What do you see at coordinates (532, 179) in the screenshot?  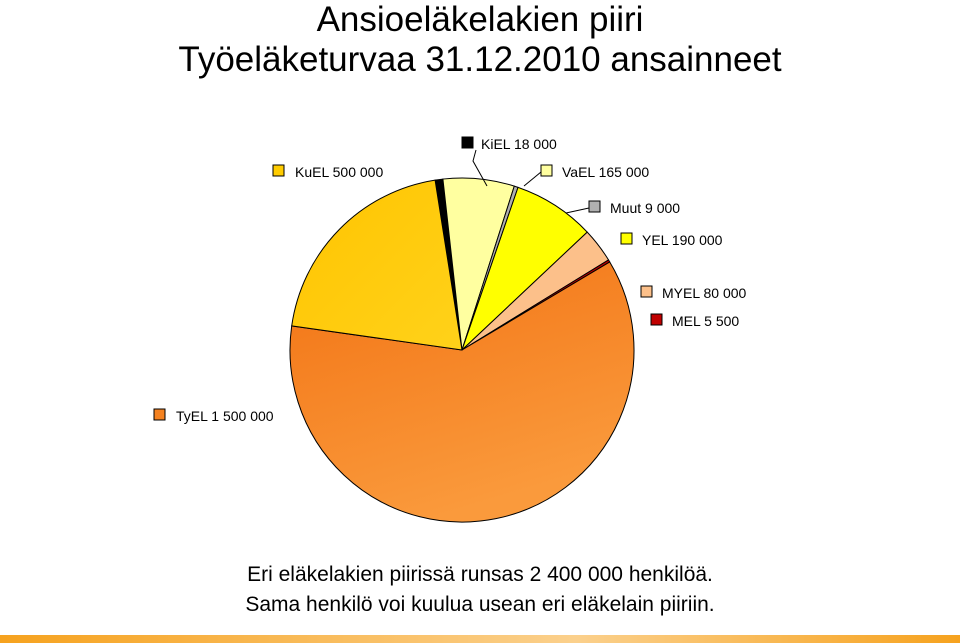 I see `leader-line-vael` at bounding box center [532, 179].